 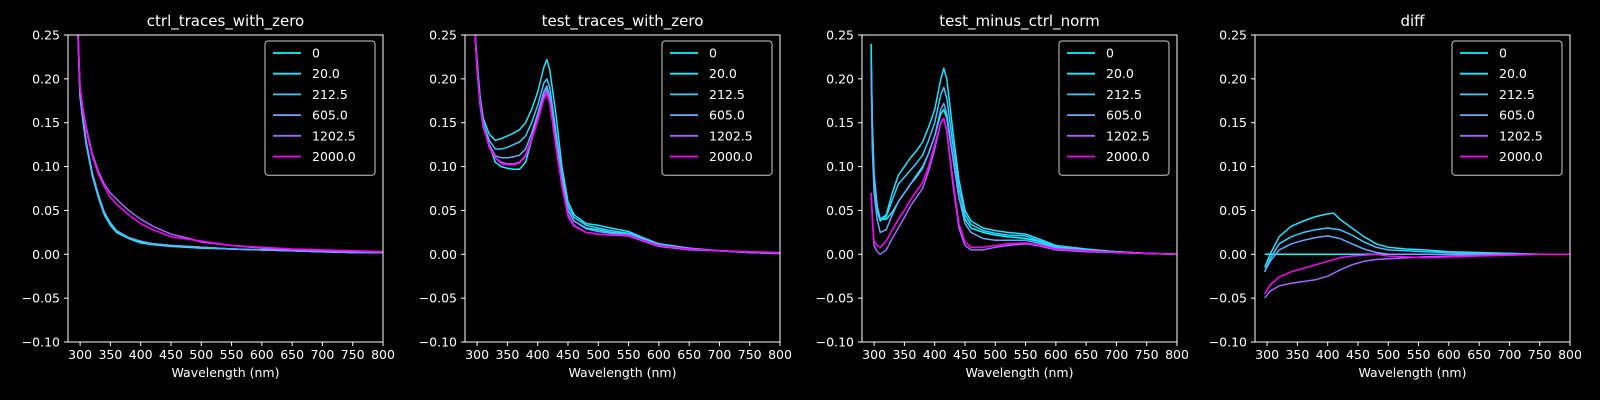 What do you see at coordinates (623, 21) in the screenshot?
I see `chart-title: test_traces_with_zero` at bounding box center [623, 21].